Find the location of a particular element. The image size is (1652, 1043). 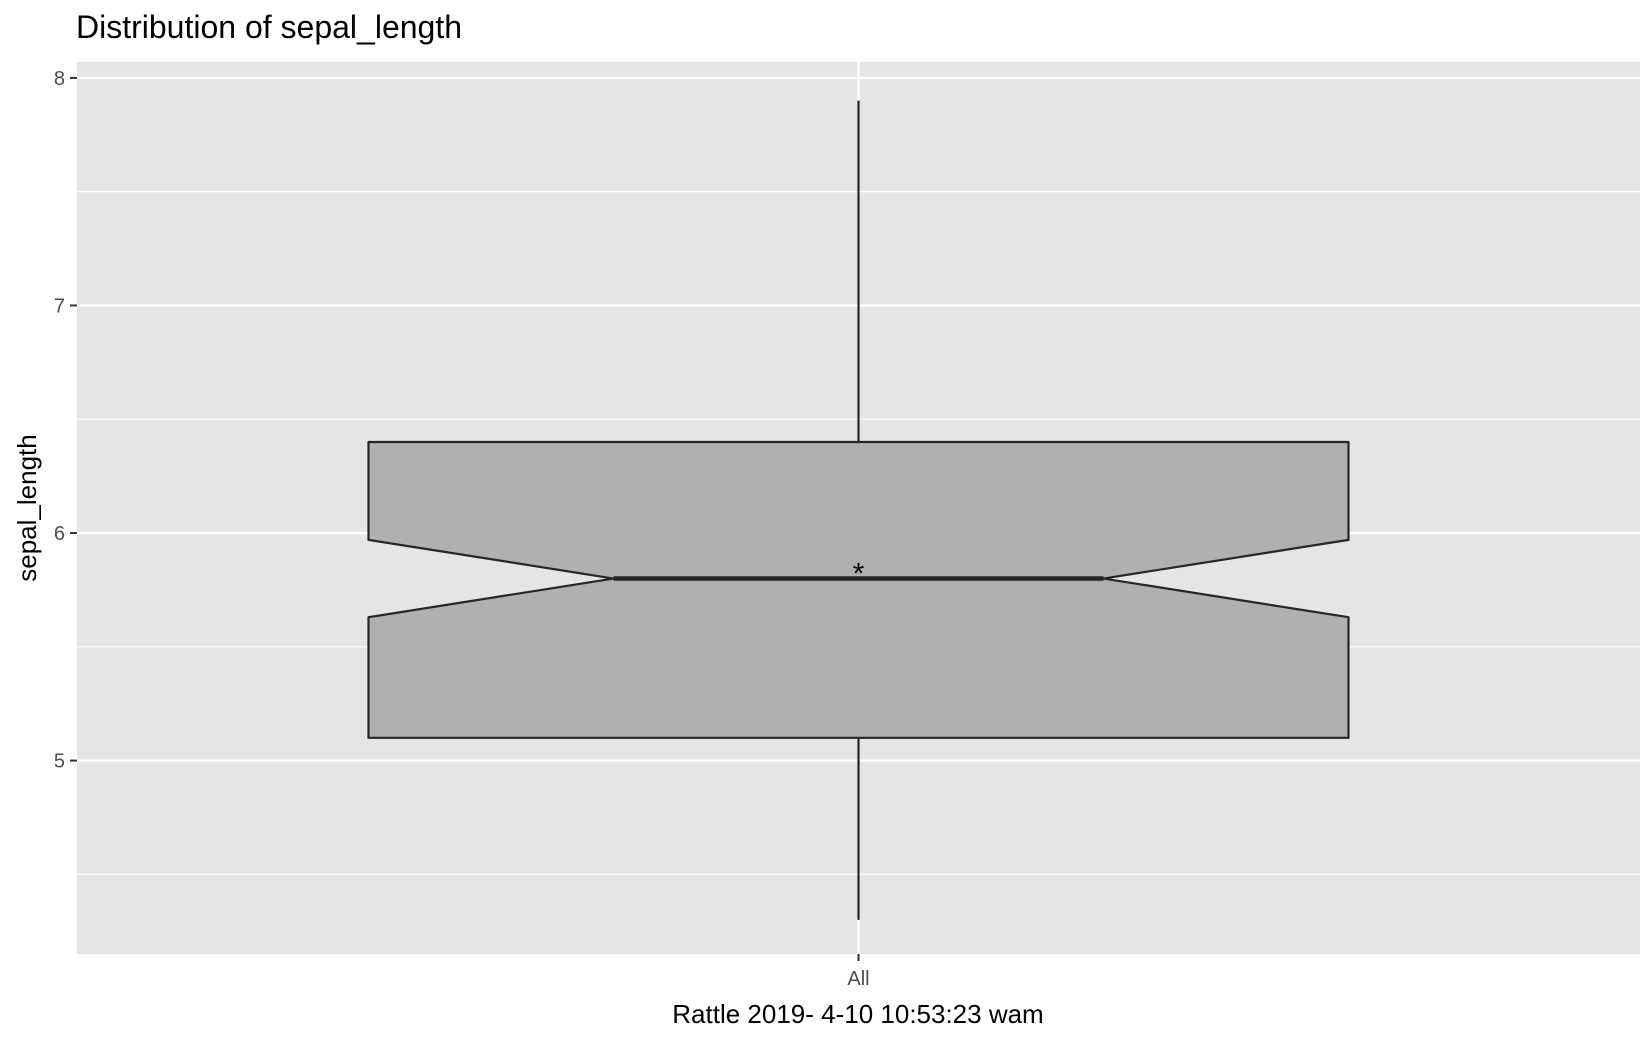

y-tick-label: 8 is located at coordinates (59, 79).